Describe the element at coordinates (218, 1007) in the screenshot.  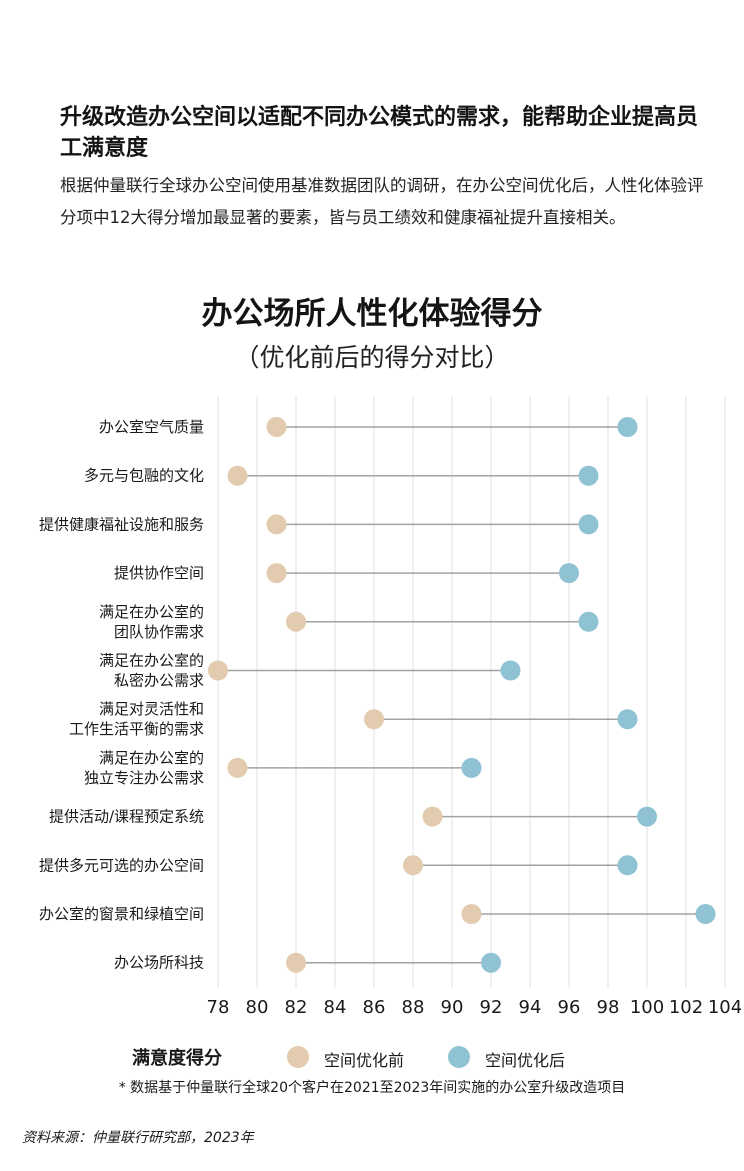
I see `x-tick-label: 78` at that location.